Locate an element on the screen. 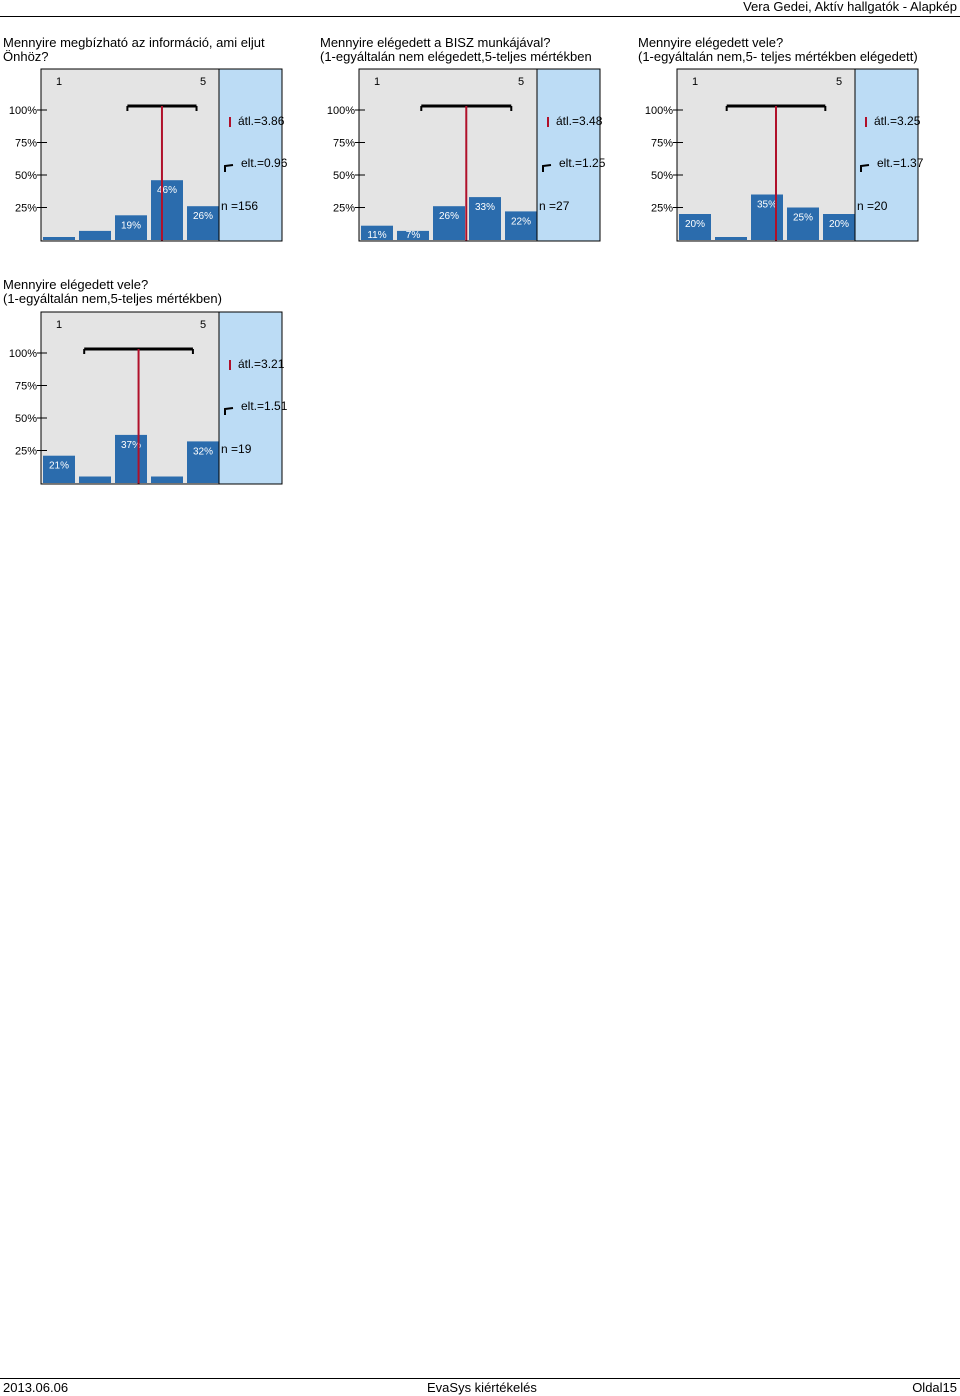 The image size is (960, 1396). sd-value: elt.=0.96 is located at coordinates (264, 163).